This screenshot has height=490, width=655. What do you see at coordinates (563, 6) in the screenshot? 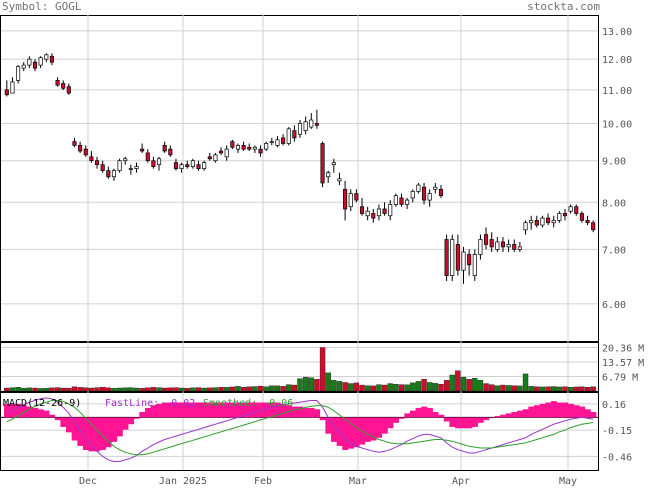
I see `site-name: stockta.com` at bounding box center [563, 6].